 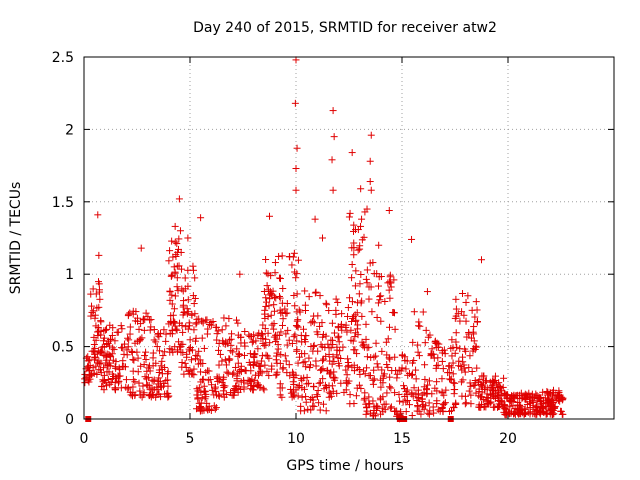 I want to click on y-tick-label: 2, so click(x=69, y=130).